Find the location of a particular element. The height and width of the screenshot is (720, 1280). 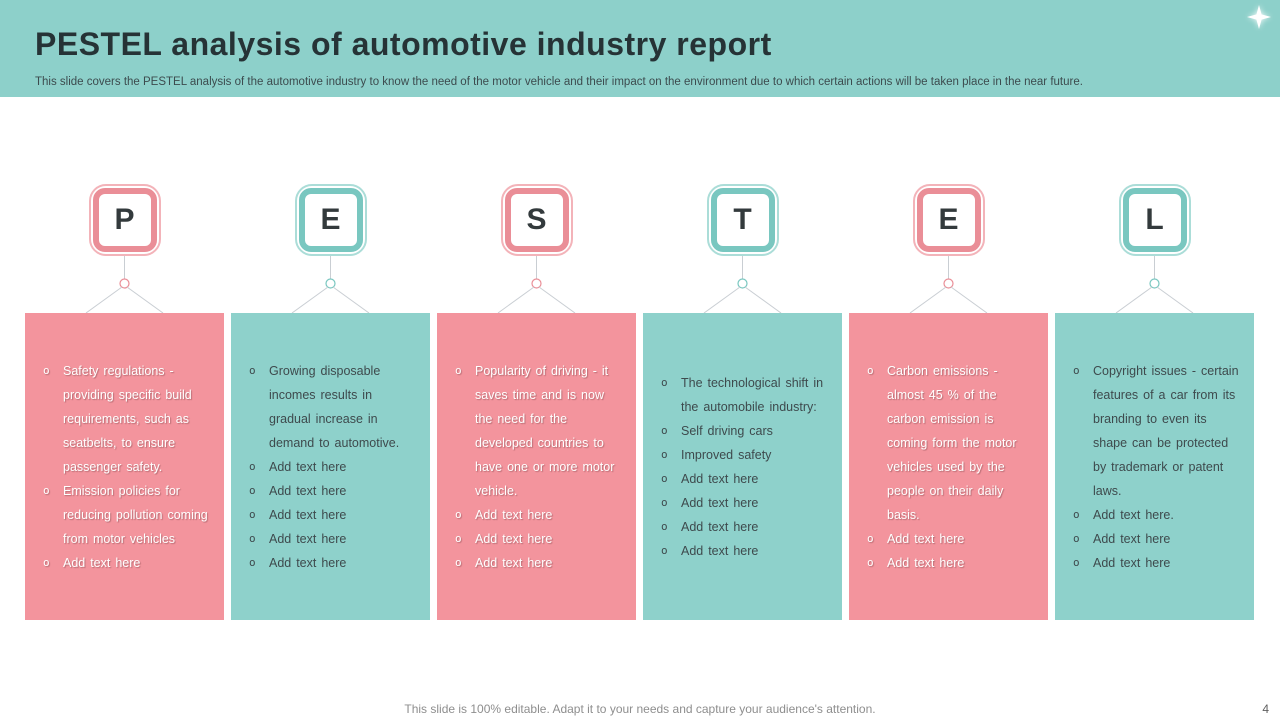

letter-badge-inner: T is located at coordinates (742, 220).